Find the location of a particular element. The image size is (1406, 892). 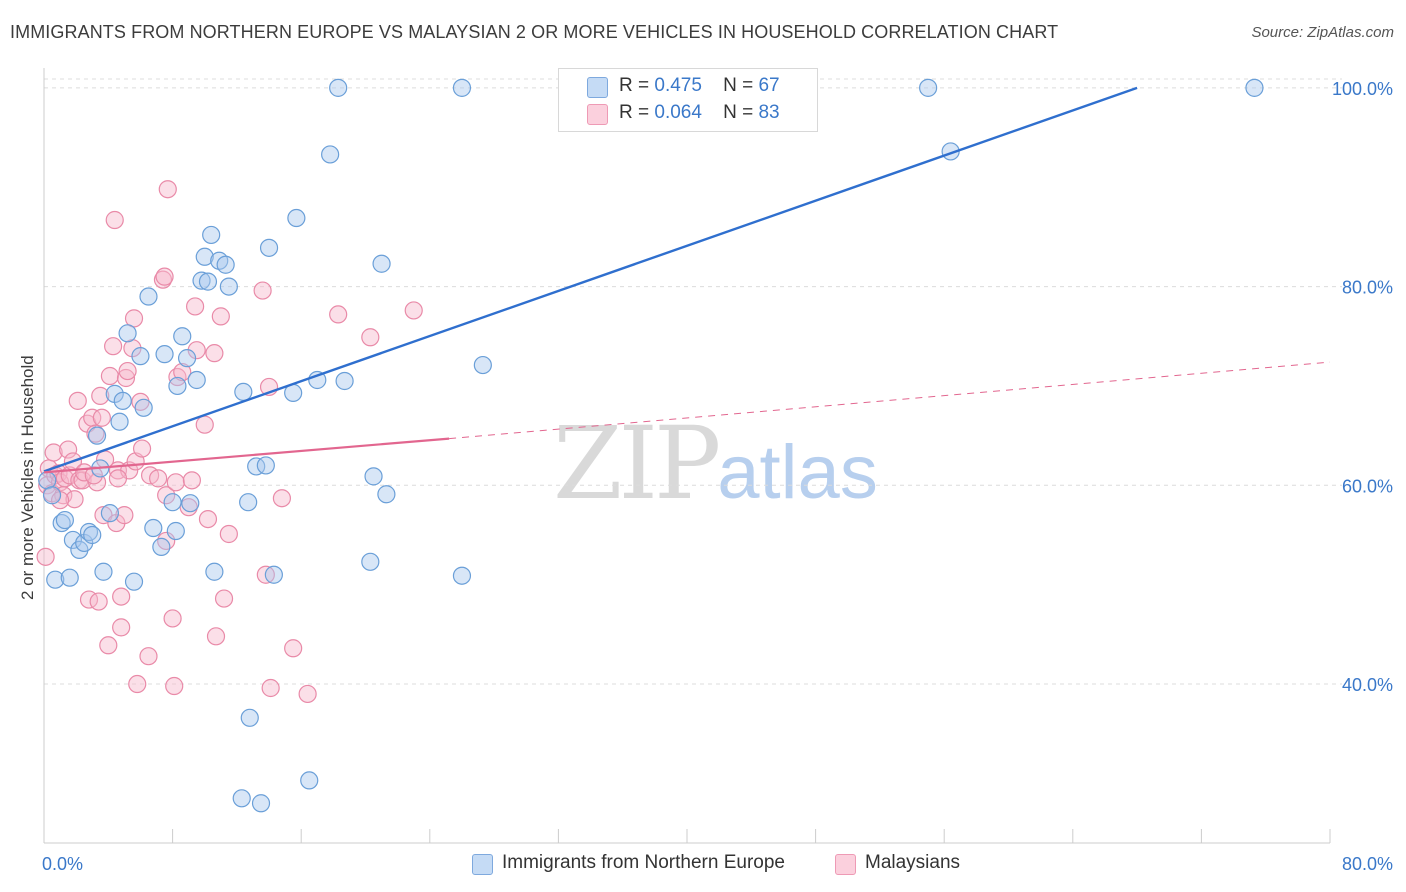

malaysians-trend-extension is located at coordinates (890, 400).